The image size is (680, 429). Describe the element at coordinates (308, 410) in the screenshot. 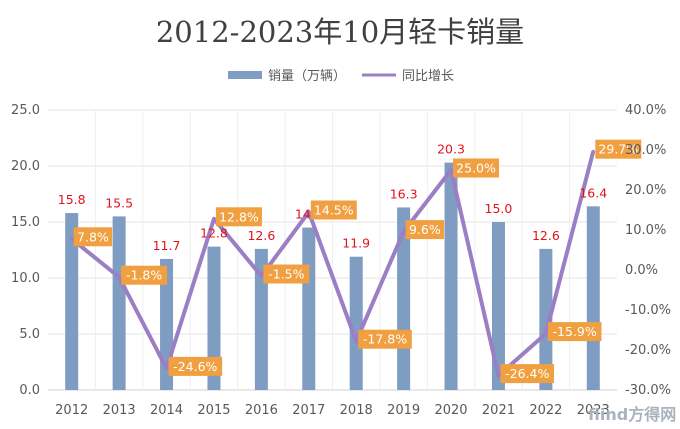

I see `x-axis-tick: 2017` at that location.